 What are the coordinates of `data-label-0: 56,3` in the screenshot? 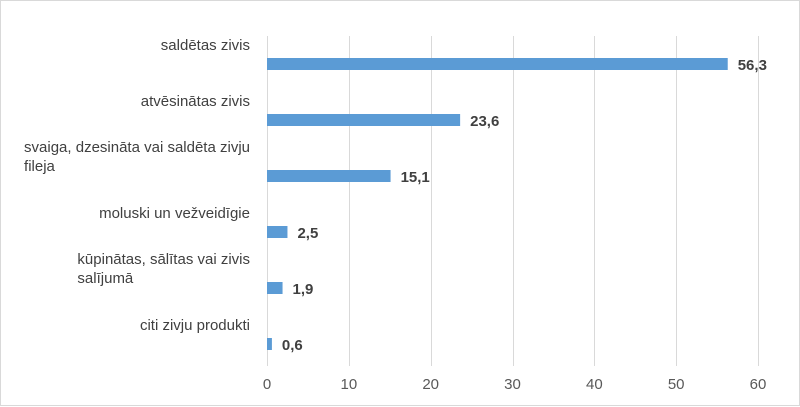 It's located at (752, 65).